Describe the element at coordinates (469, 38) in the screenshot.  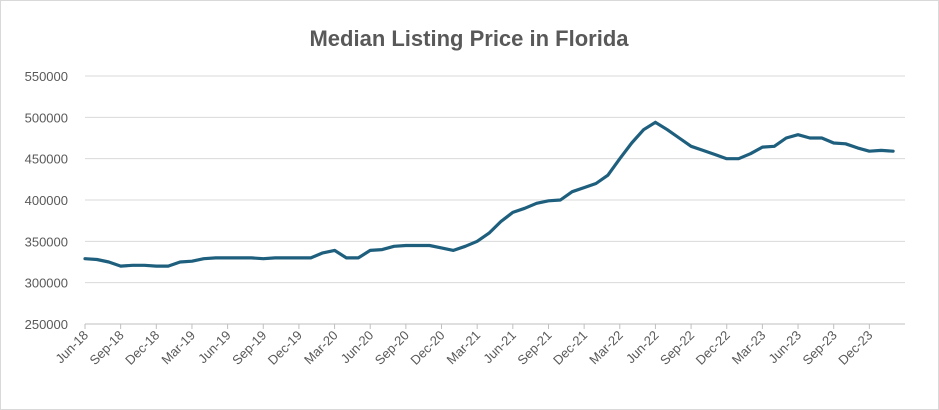
I see `chart-title: Median Listing Price in Florida` at that location.